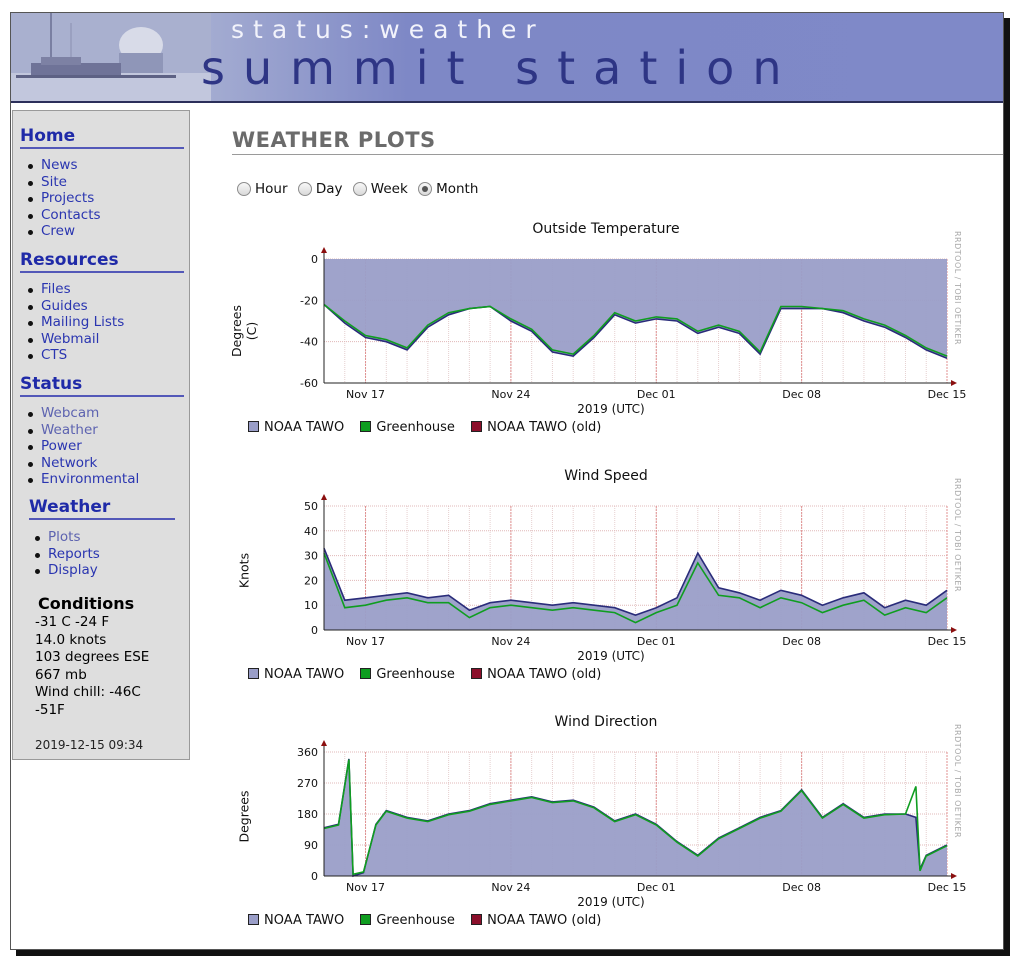 This screenshot has height=971, width=1024. What do you see at coordinates (311, 506) in the screenshot?
I see `y-tick-label: 50` at bounding box center [311, 506].